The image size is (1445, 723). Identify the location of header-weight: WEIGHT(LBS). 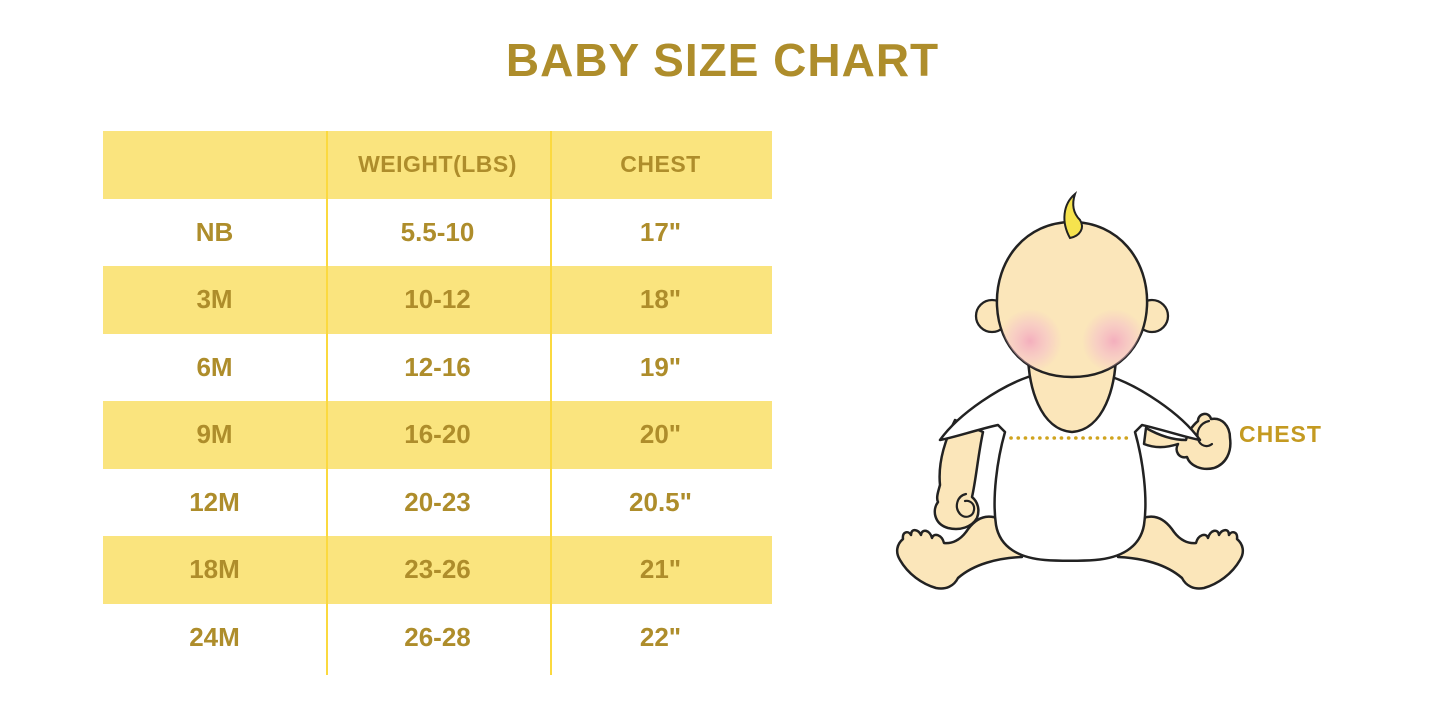
(437, 164).